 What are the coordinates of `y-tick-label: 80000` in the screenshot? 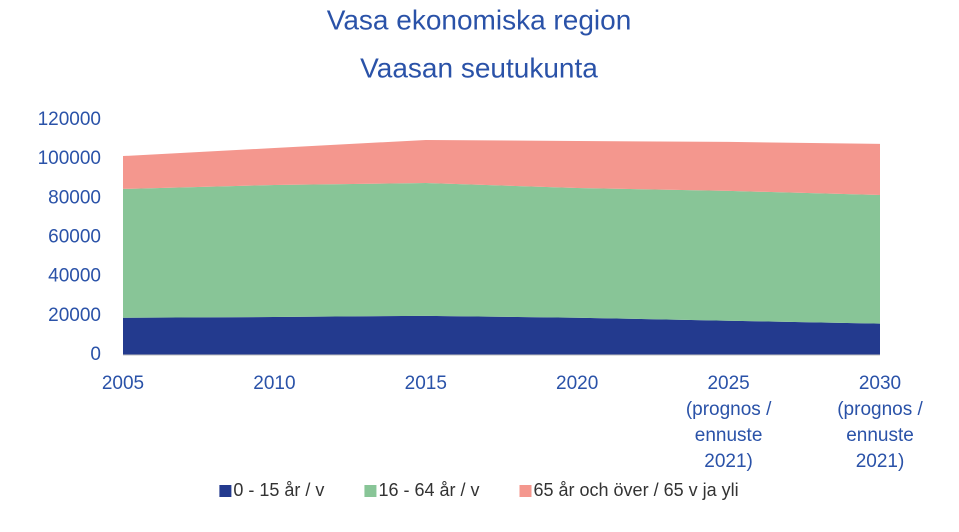 It's located at (74, 197).